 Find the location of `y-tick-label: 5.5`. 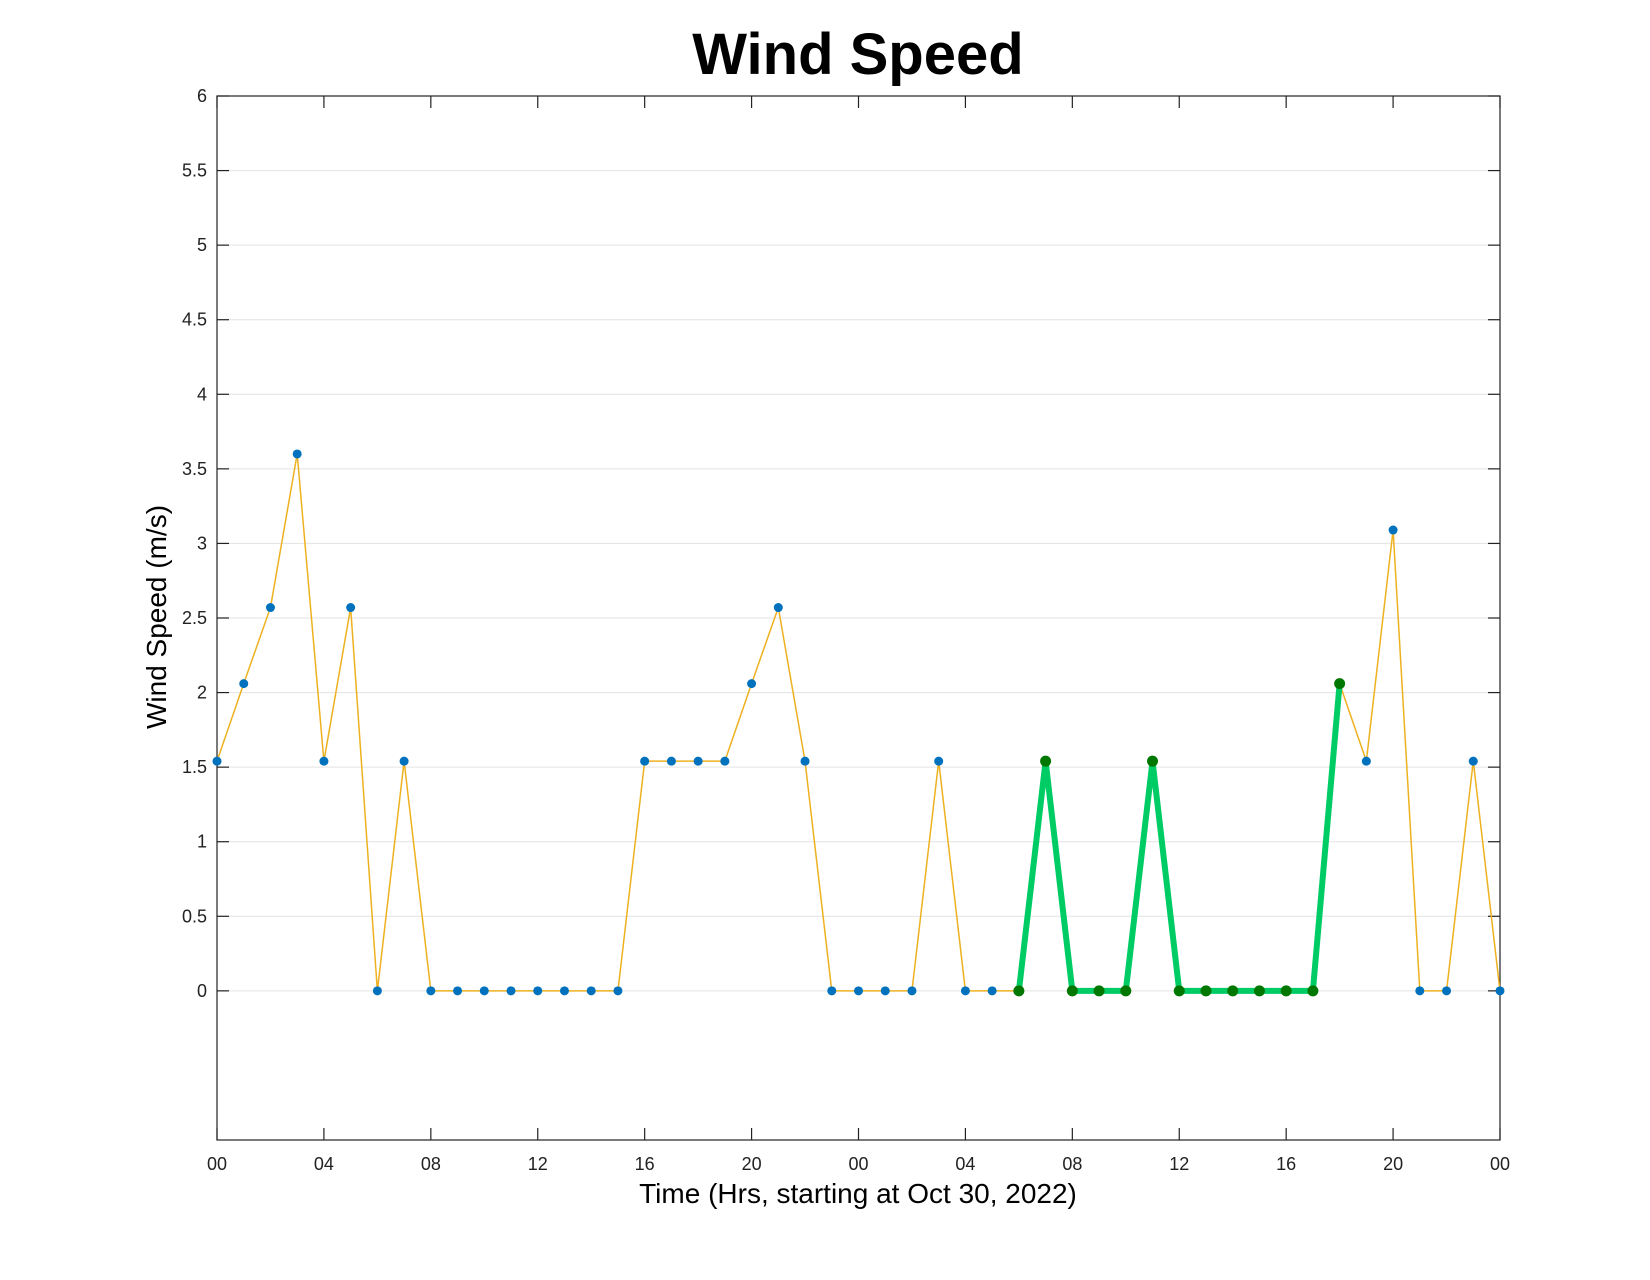

y-tick-label: 5.5 is located at coordinates (194, 171).